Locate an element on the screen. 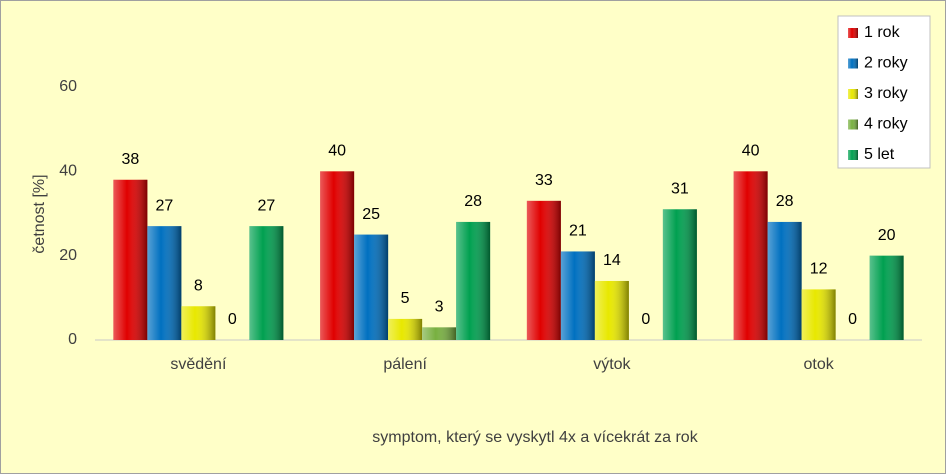 The height and width of the screenshot is (475, 947). data-label: 3 is located at coordinates (439, 307).